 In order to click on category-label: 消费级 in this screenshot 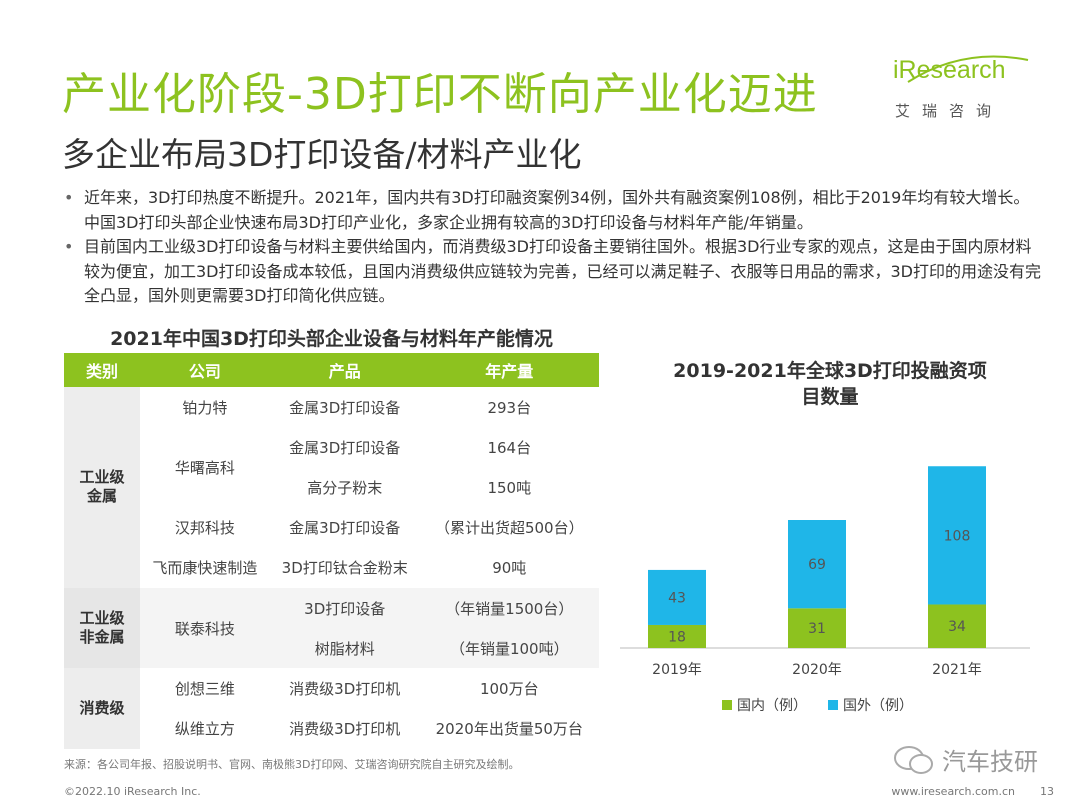, I will do `click(102, 708)`.